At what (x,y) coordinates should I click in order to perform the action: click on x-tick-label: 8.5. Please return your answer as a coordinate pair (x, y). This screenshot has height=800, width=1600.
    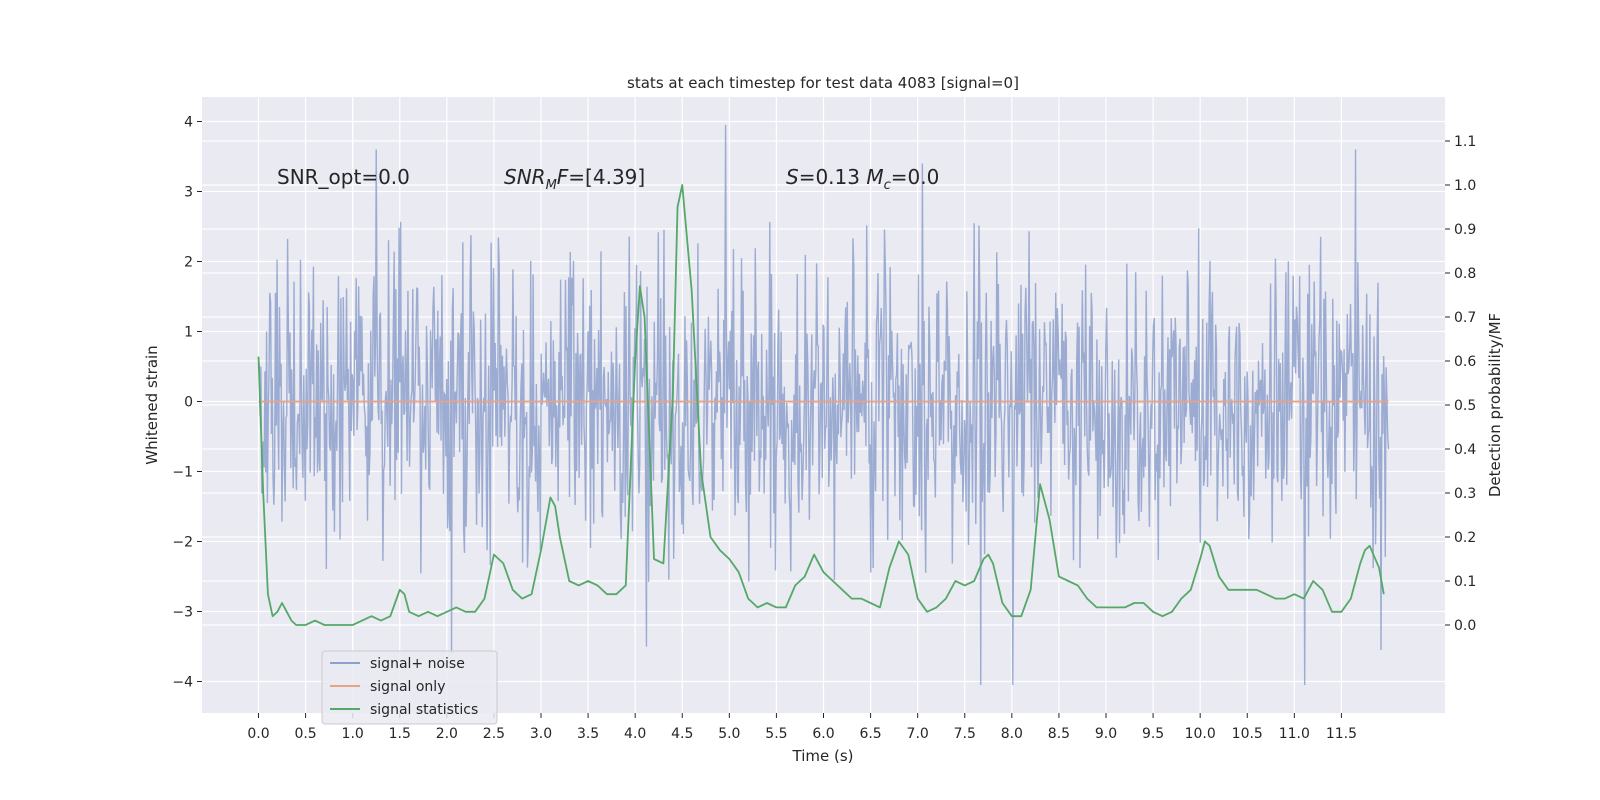
    Looking at the image, I should click on (1059, 734).